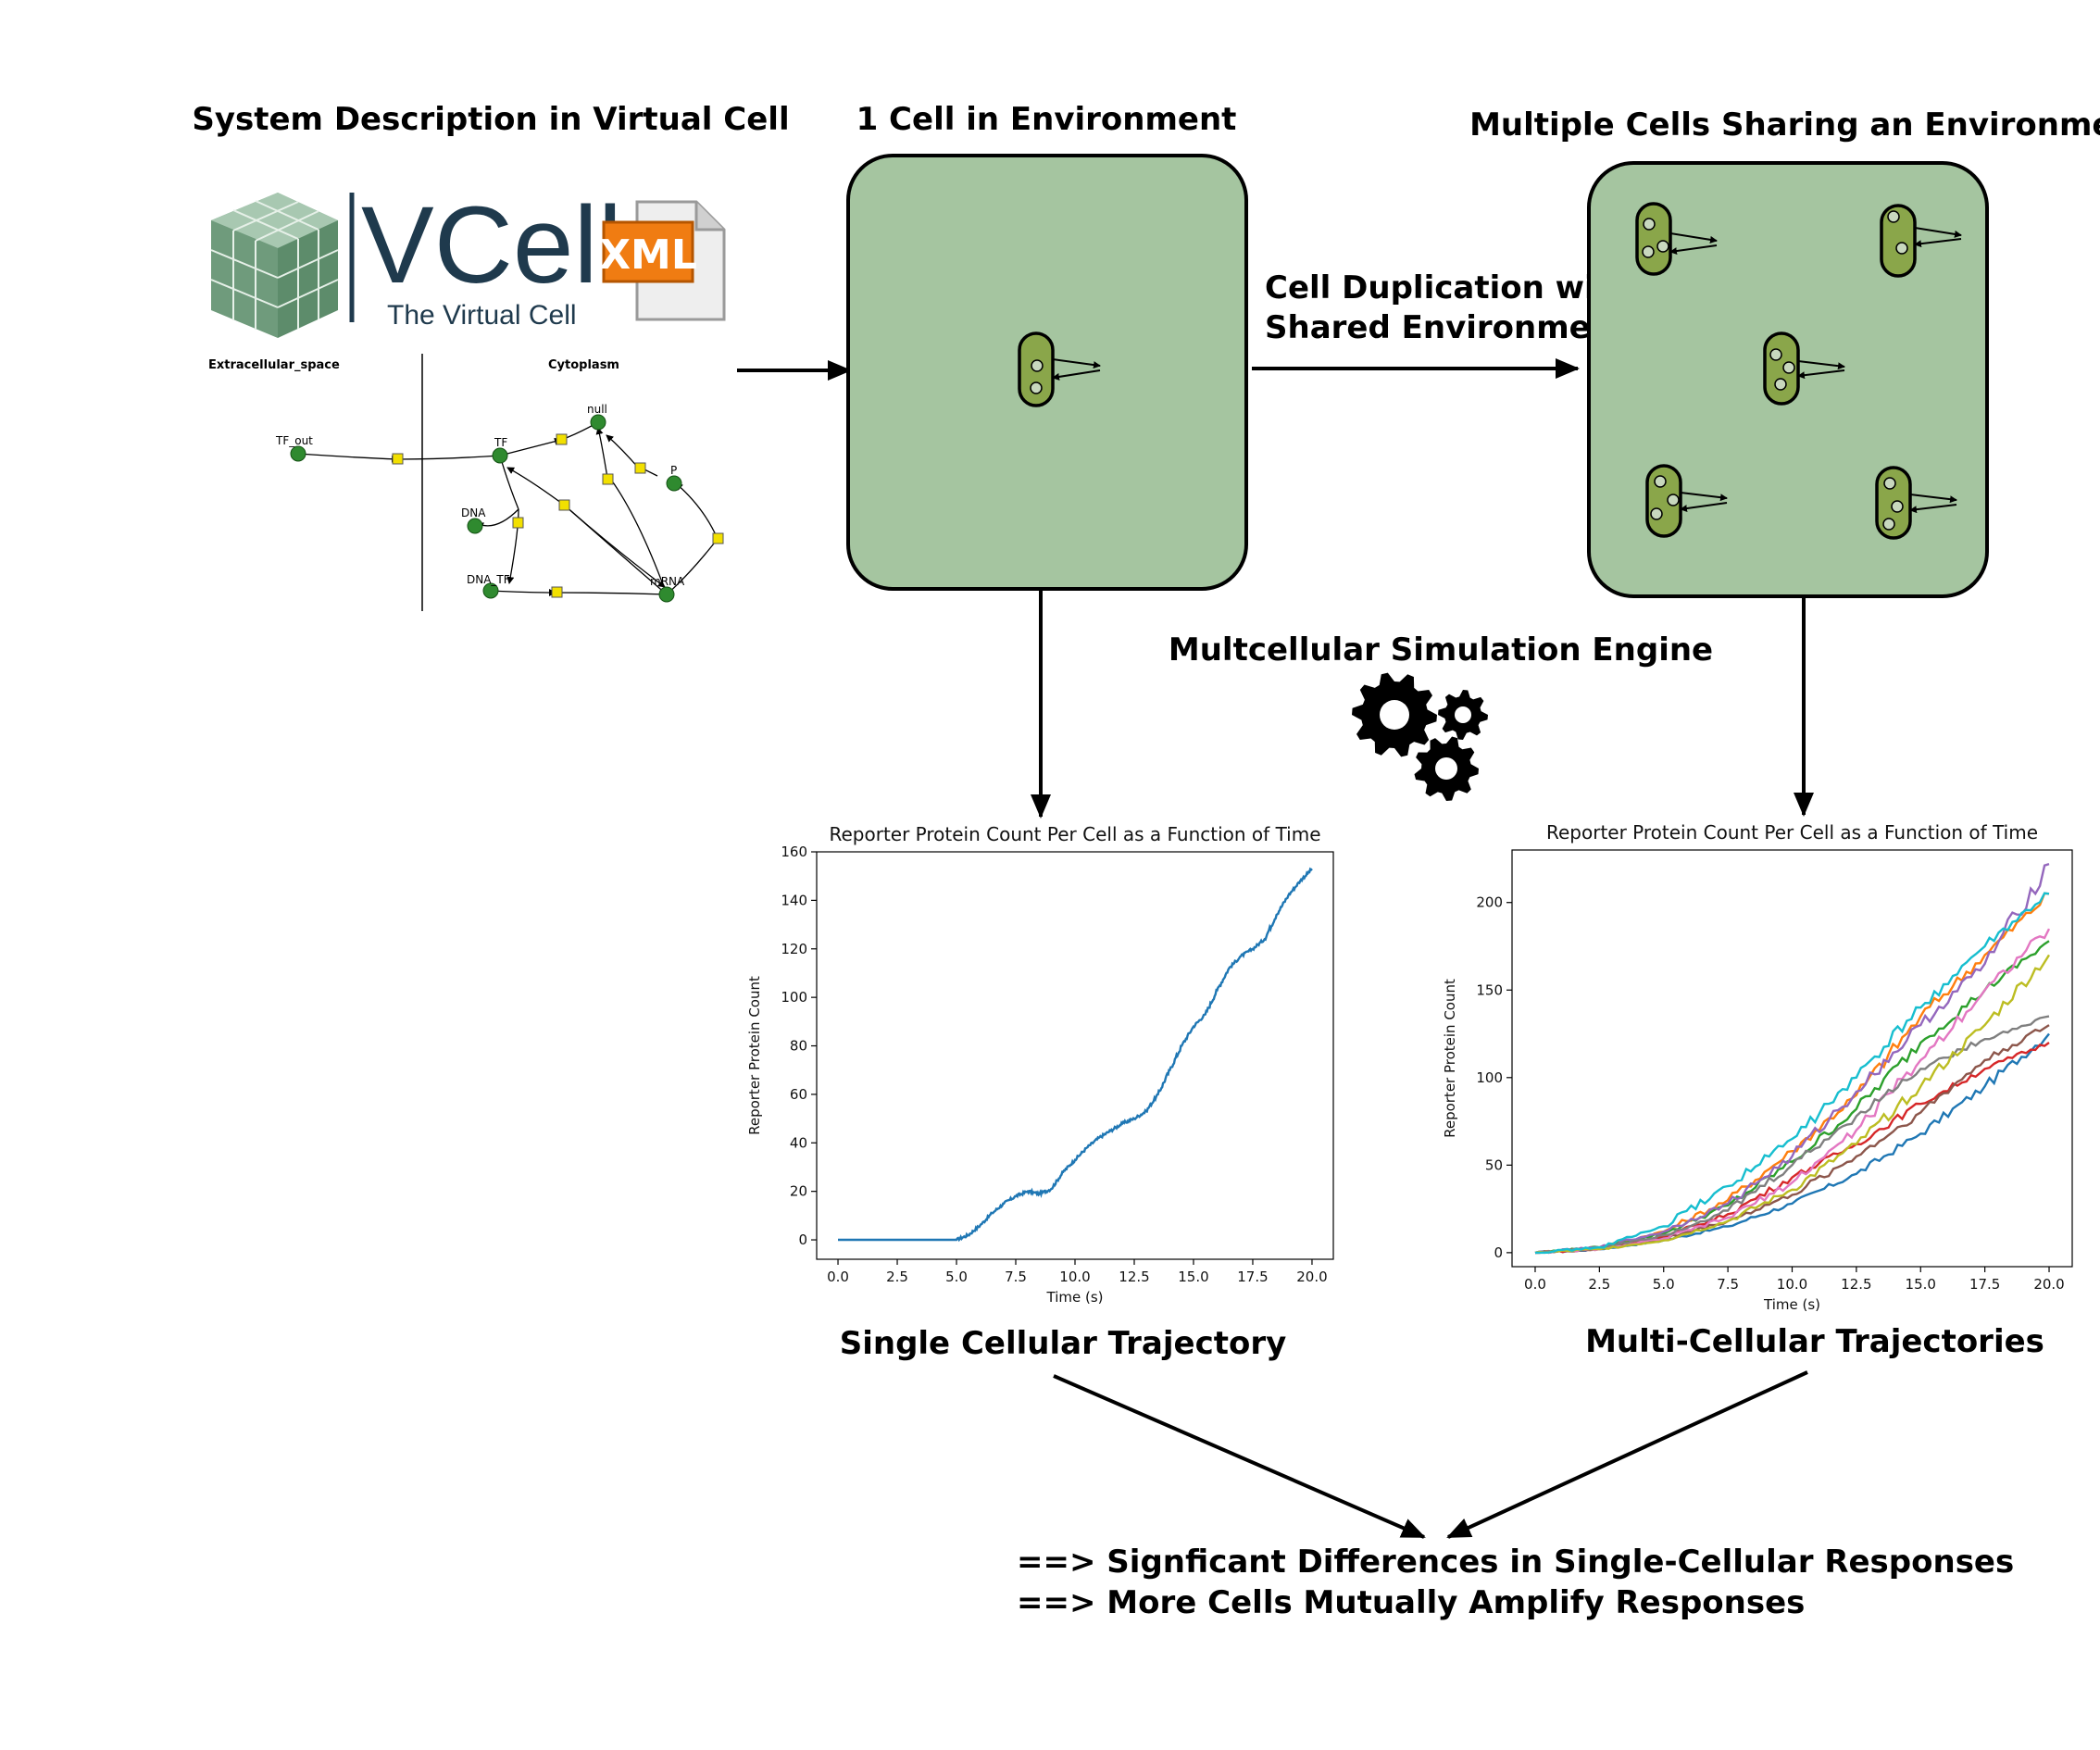 This screenshot has width=2100, height=1750. What do you see at coordinates (1494, 1164) in the screenshot?
I see `y-tick-label: 50` at bounding box center [1494, 1164].